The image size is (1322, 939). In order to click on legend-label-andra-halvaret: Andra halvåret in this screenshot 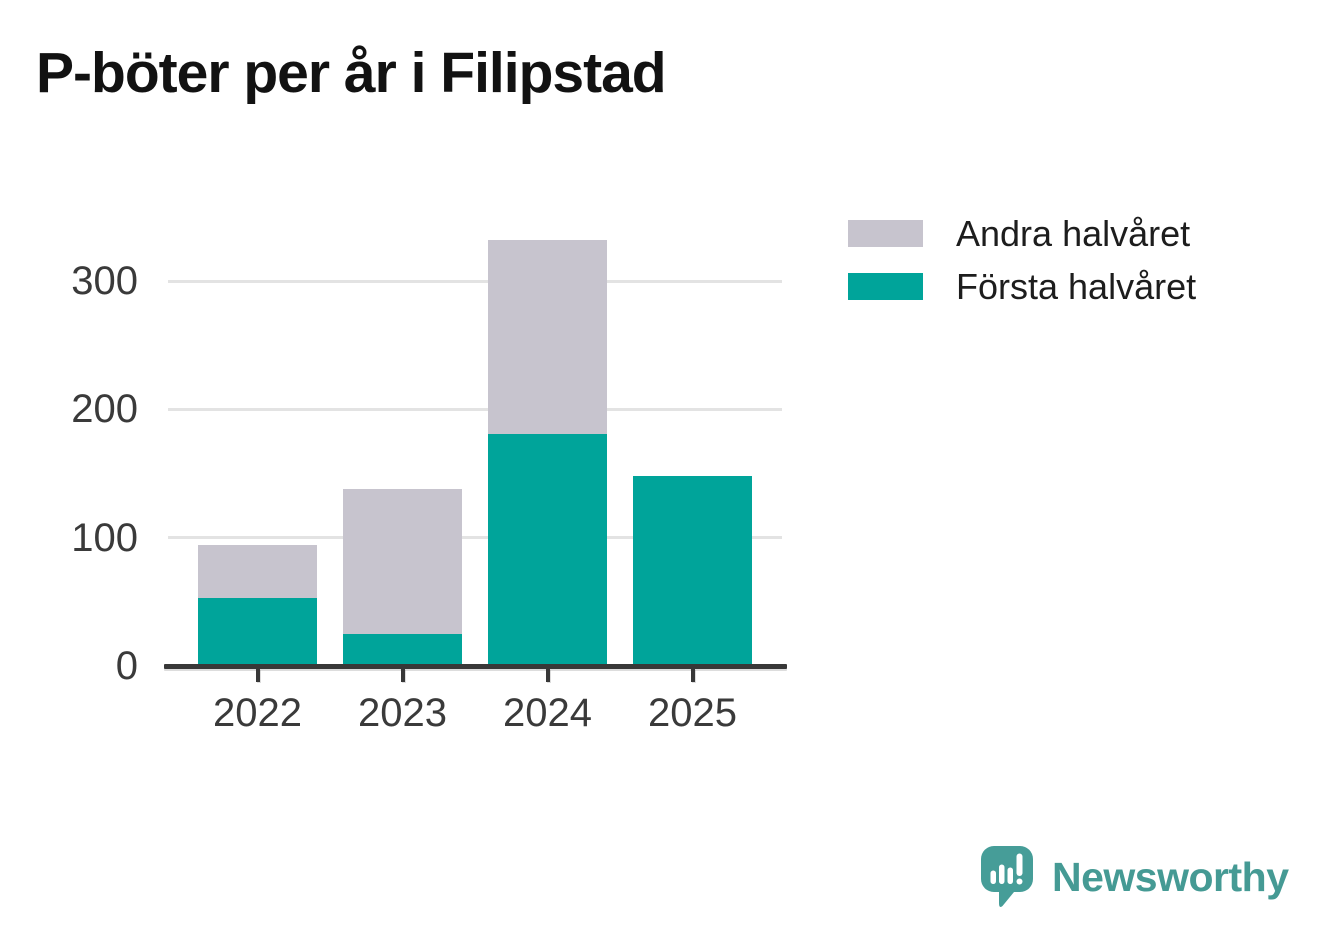, I will do `click(1073, 233)`.